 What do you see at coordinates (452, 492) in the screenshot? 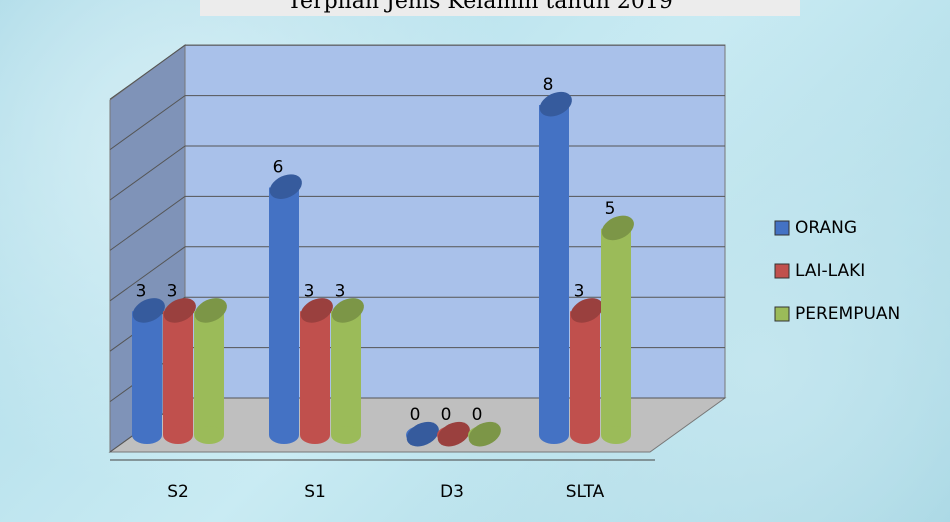
I see `x-tick-label: D3` at bounding box center [452, 492].